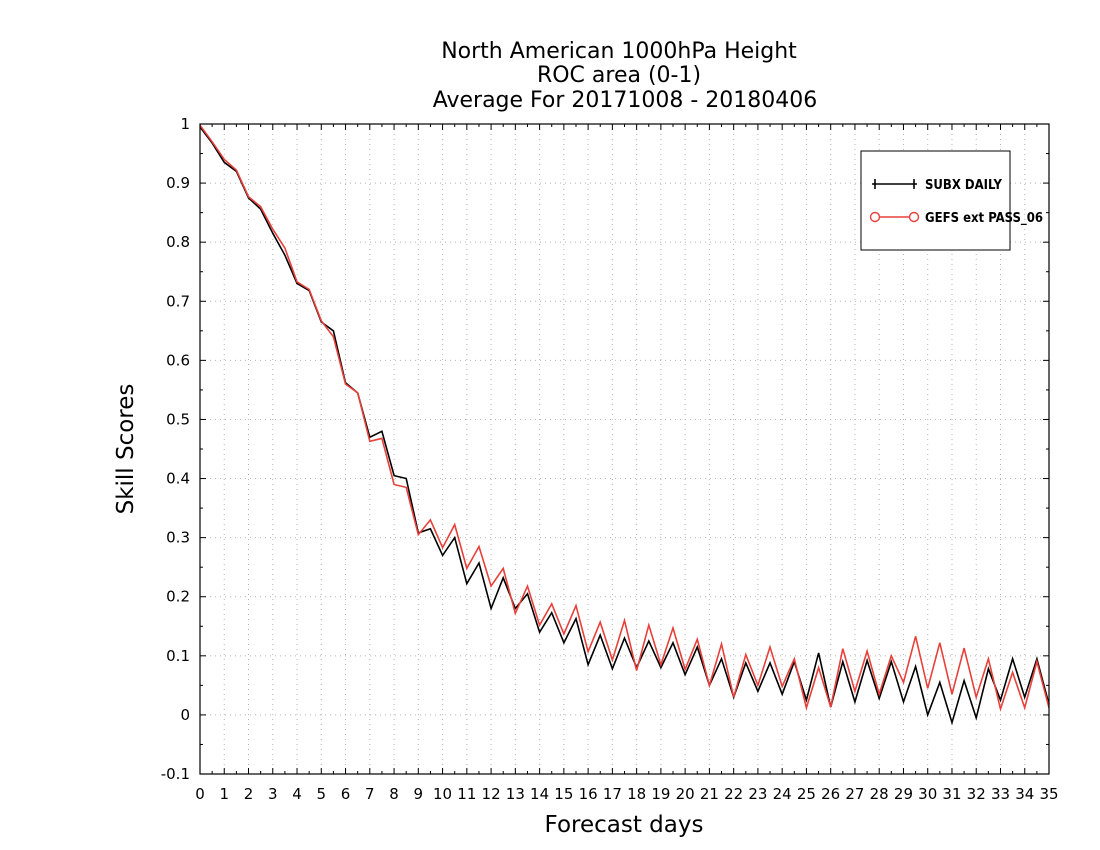  Describe the element at coordinates (394, 794) in the screenshot. I see `x-tick-label: 8` at that location.